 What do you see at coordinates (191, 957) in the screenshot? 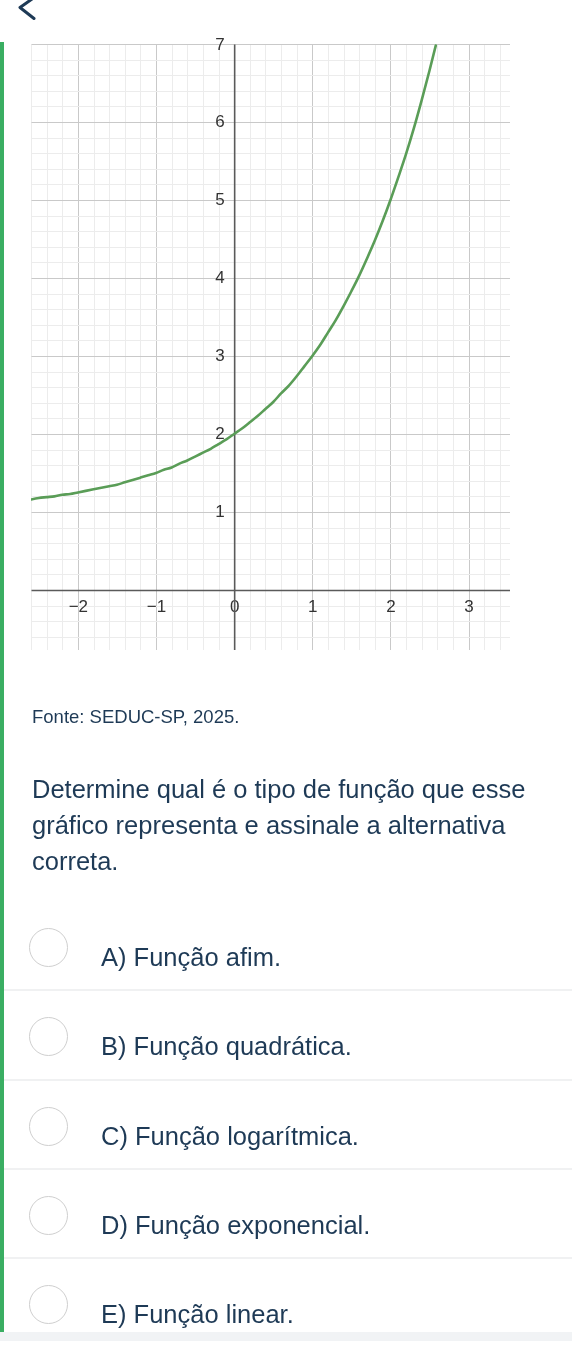
I see `text: A) Função afim.` at bounding box center [191, 957].